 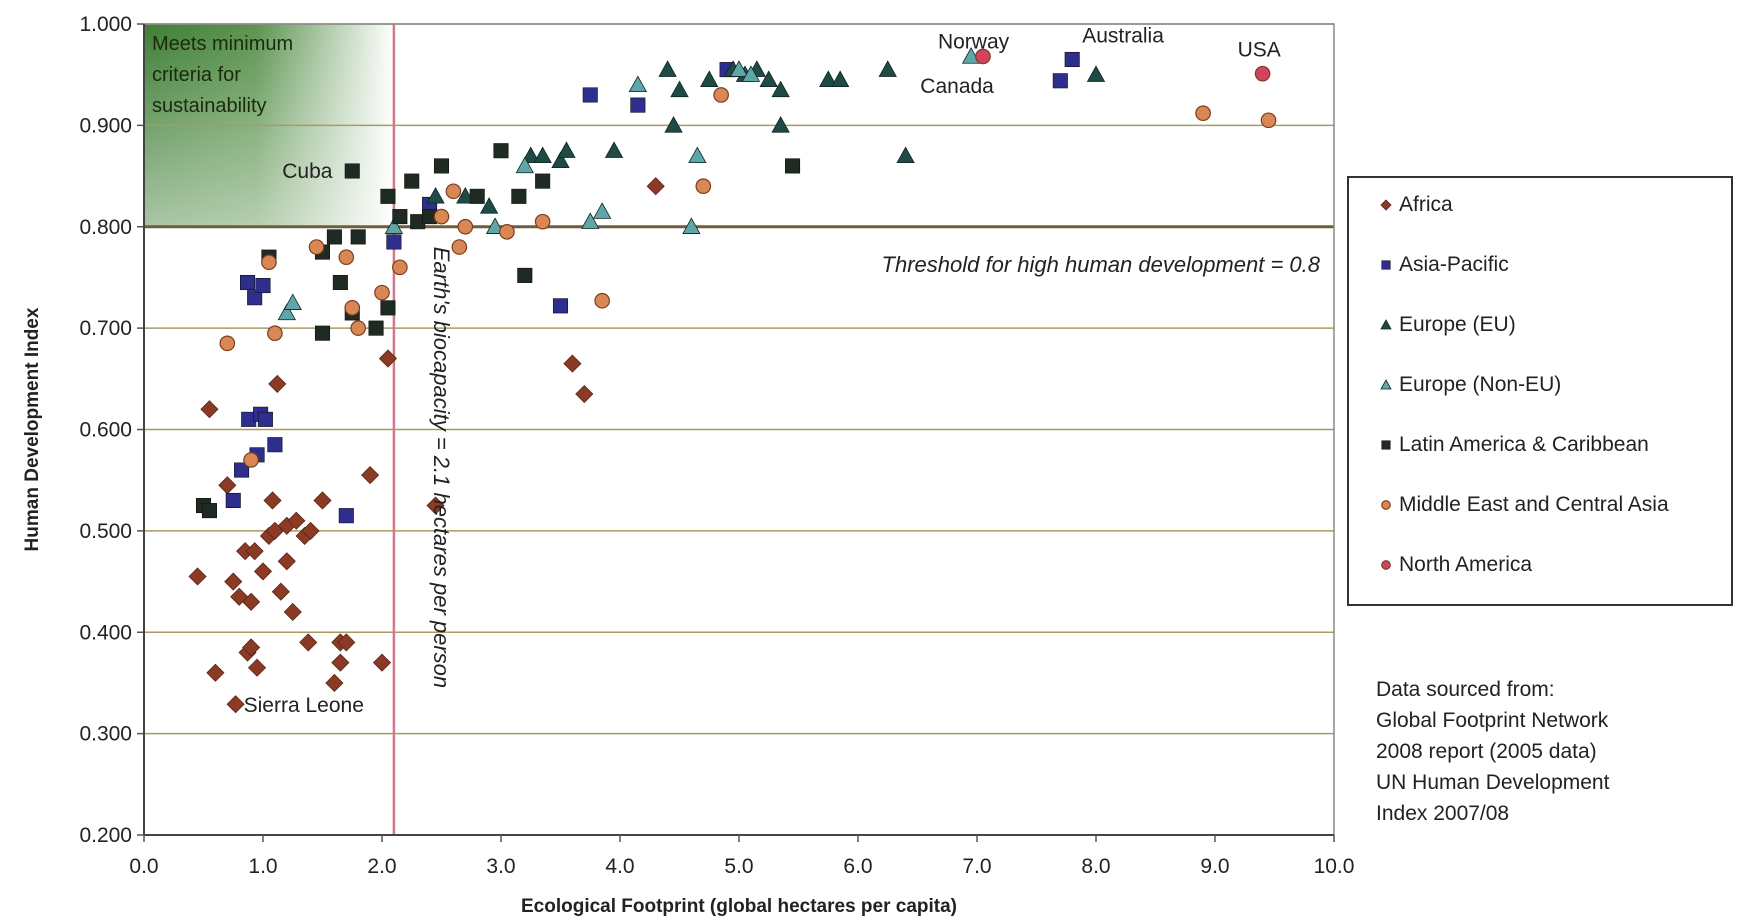 I want to click on sustainability-box-label: Meets minimum, so click(x=222, y=44).